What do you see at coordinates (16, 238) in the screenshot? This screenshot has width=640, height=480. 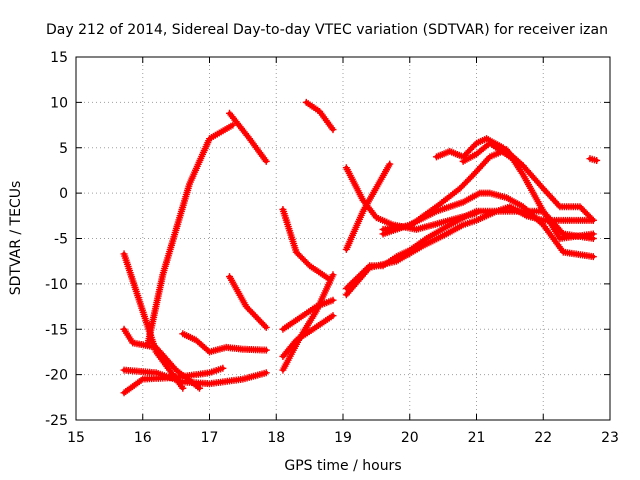 I see `y-axis-label: SDTVAR / TECUs` at bounding box center [16, 238].